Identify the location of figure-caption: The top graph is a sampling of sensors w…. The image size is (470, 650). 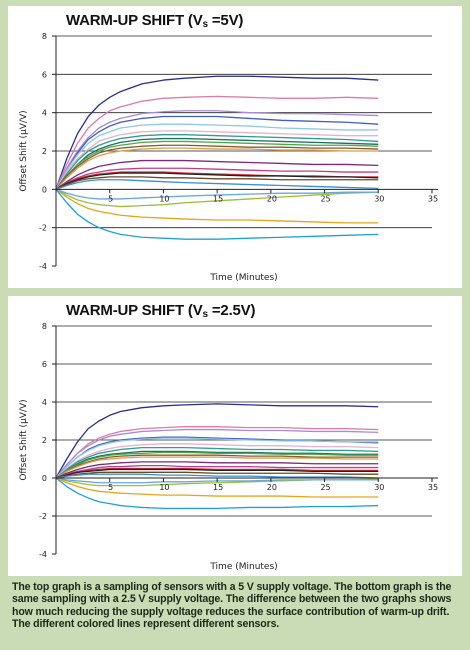
(232, 606).